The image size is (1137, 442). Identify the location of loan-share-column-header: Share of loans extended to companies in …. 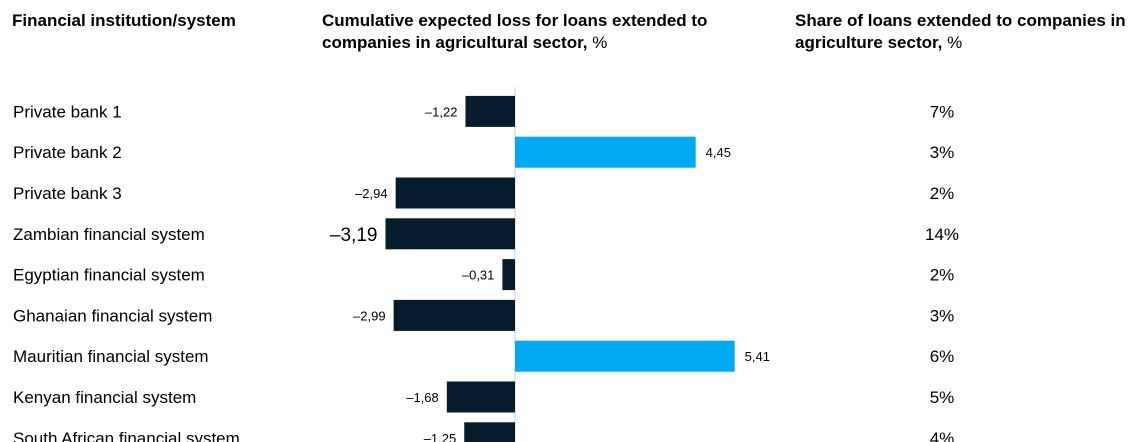
(965, 32).